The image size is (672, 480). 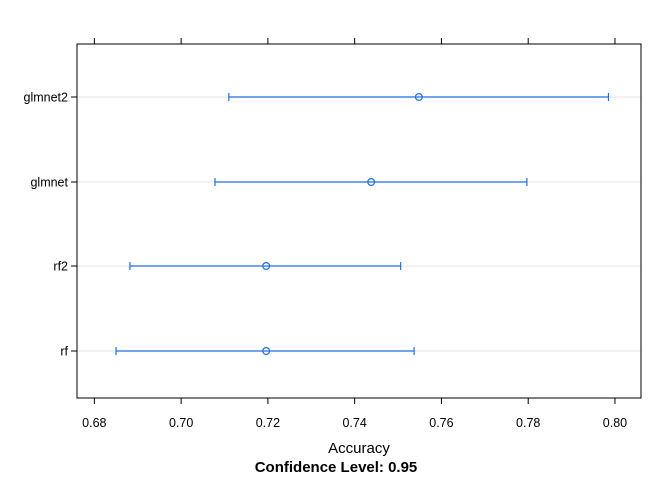 I want to click on y-category-label: rf, so click(x=64, y=352).